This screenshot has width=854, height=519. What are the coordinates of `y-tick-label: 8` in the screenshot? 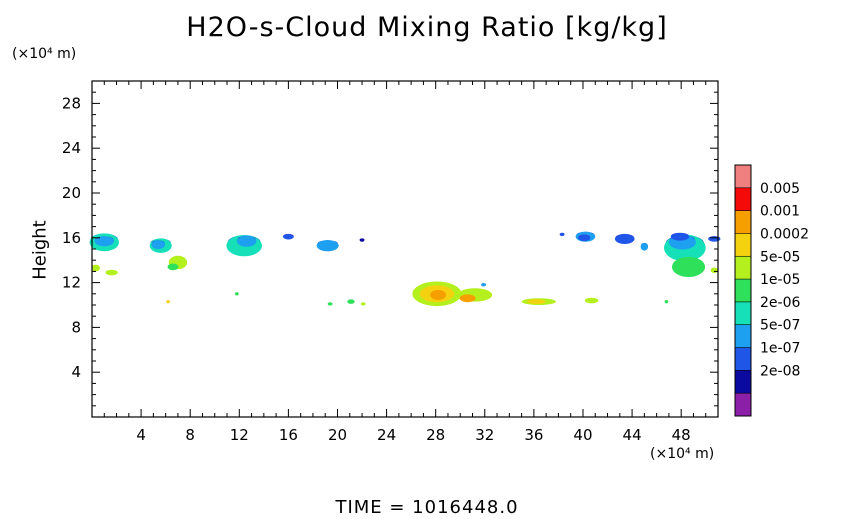 It's located at (76, 327).